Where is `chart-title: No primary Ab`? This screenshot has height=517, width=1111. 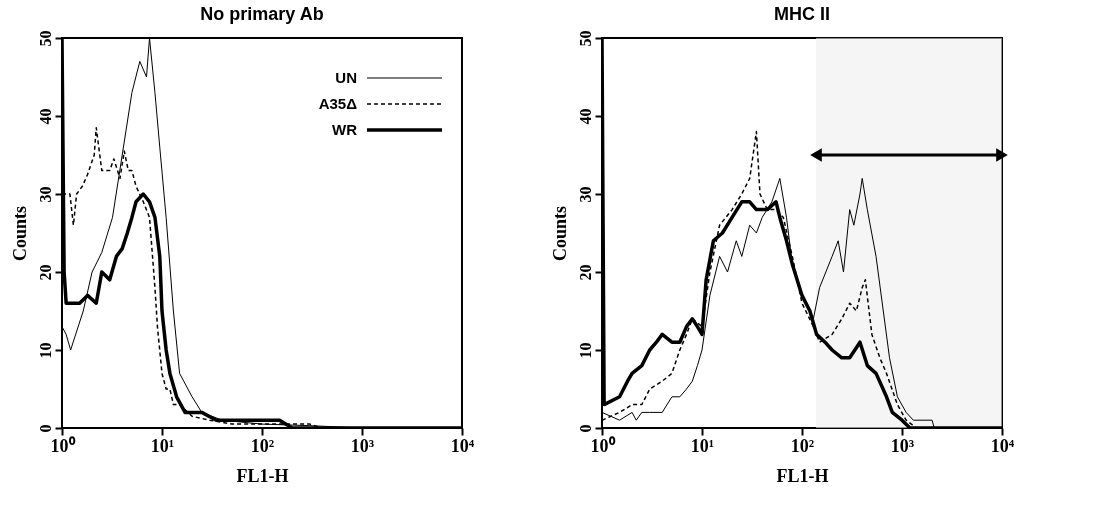 chart-title: No primary Ab is located at coordinates (262, 14).